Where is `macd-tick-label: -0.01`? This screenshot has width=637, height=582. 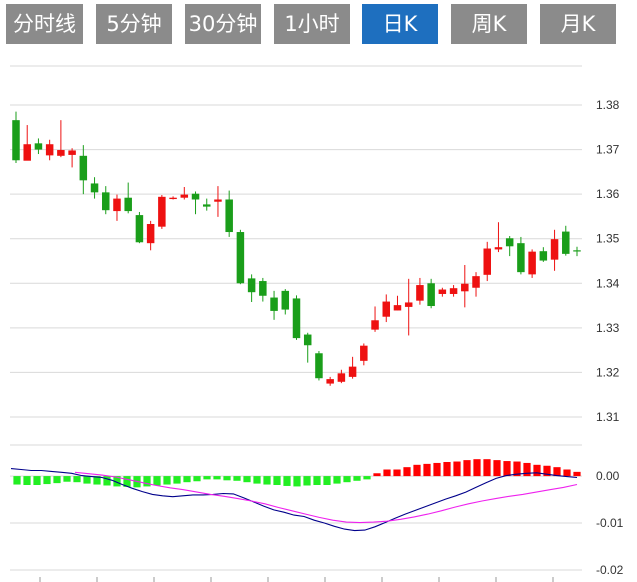
macd-tick-label: -0.01 is located at coordinates (610, 523).